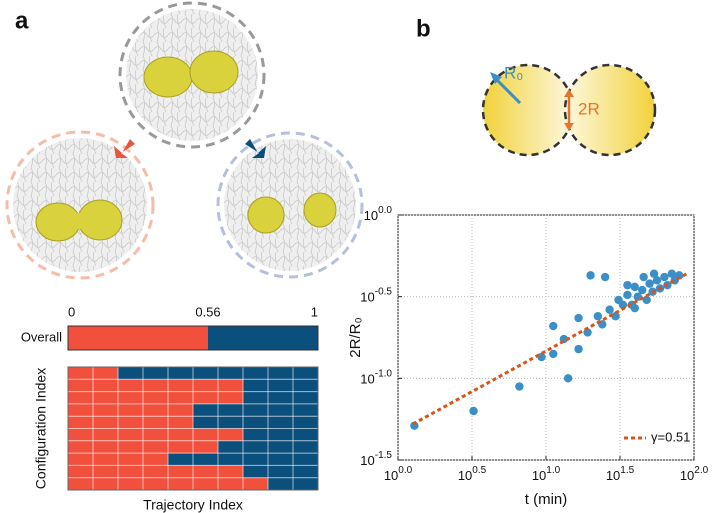  What do you see at coordinates (620, 474) in the screenshot?
I see `tick-label: 101.5` at bounding box center [620, 474].